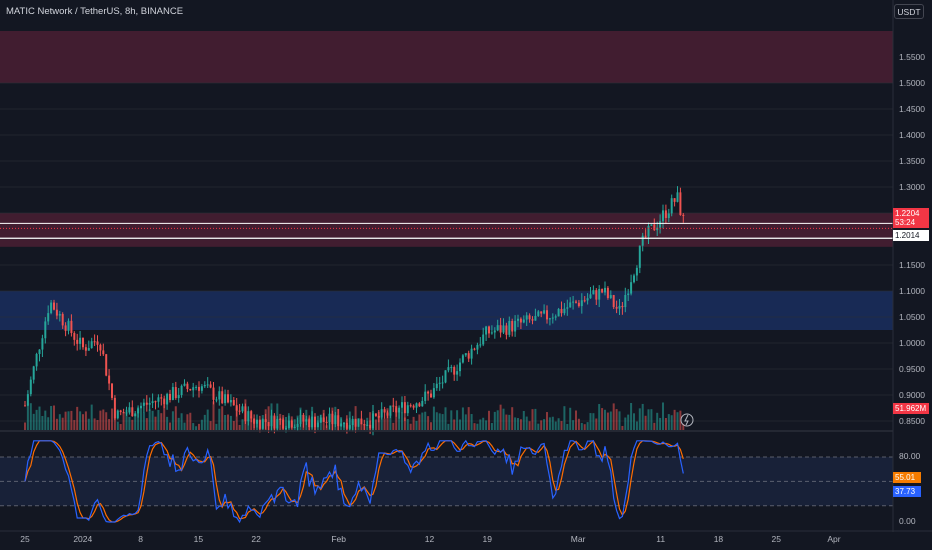 The height and width of the screenshot is (550, 932). What do you see at coordinates (912, 395) in the screenshot?
I see `price-tick-label: 0.9000` at bounding box center [912, 395].